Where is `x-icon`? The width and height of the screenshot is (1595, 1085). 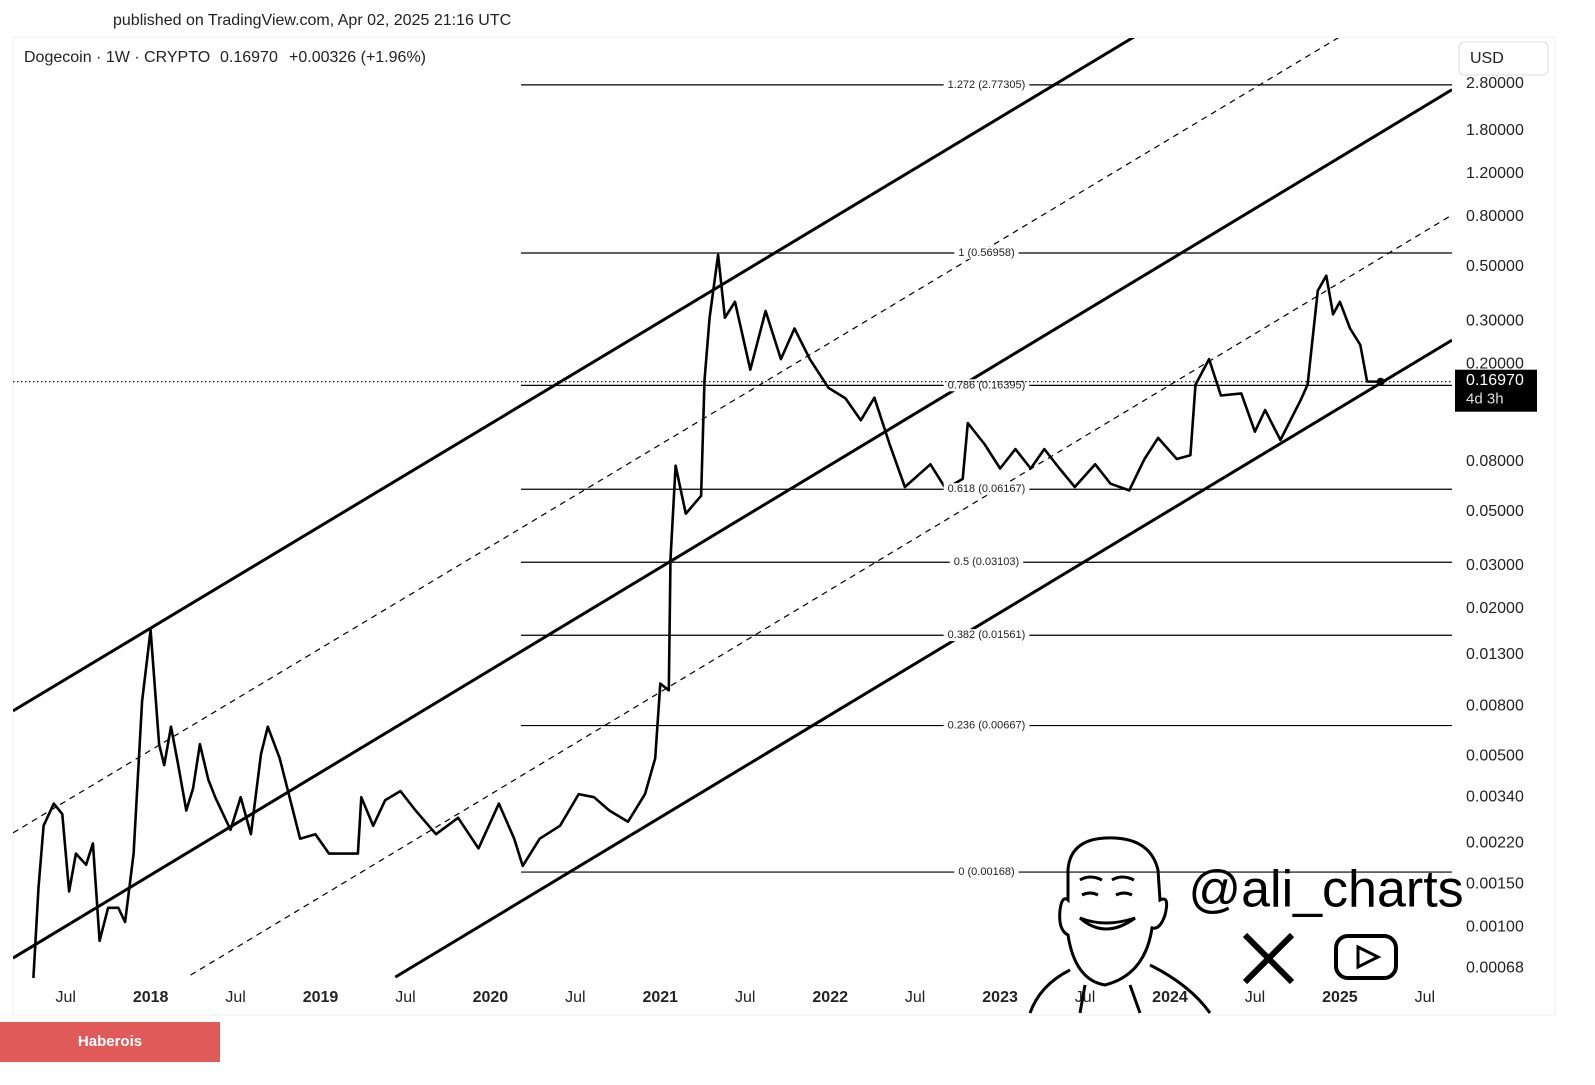
x-icon is located at coordinates (1268, 958).